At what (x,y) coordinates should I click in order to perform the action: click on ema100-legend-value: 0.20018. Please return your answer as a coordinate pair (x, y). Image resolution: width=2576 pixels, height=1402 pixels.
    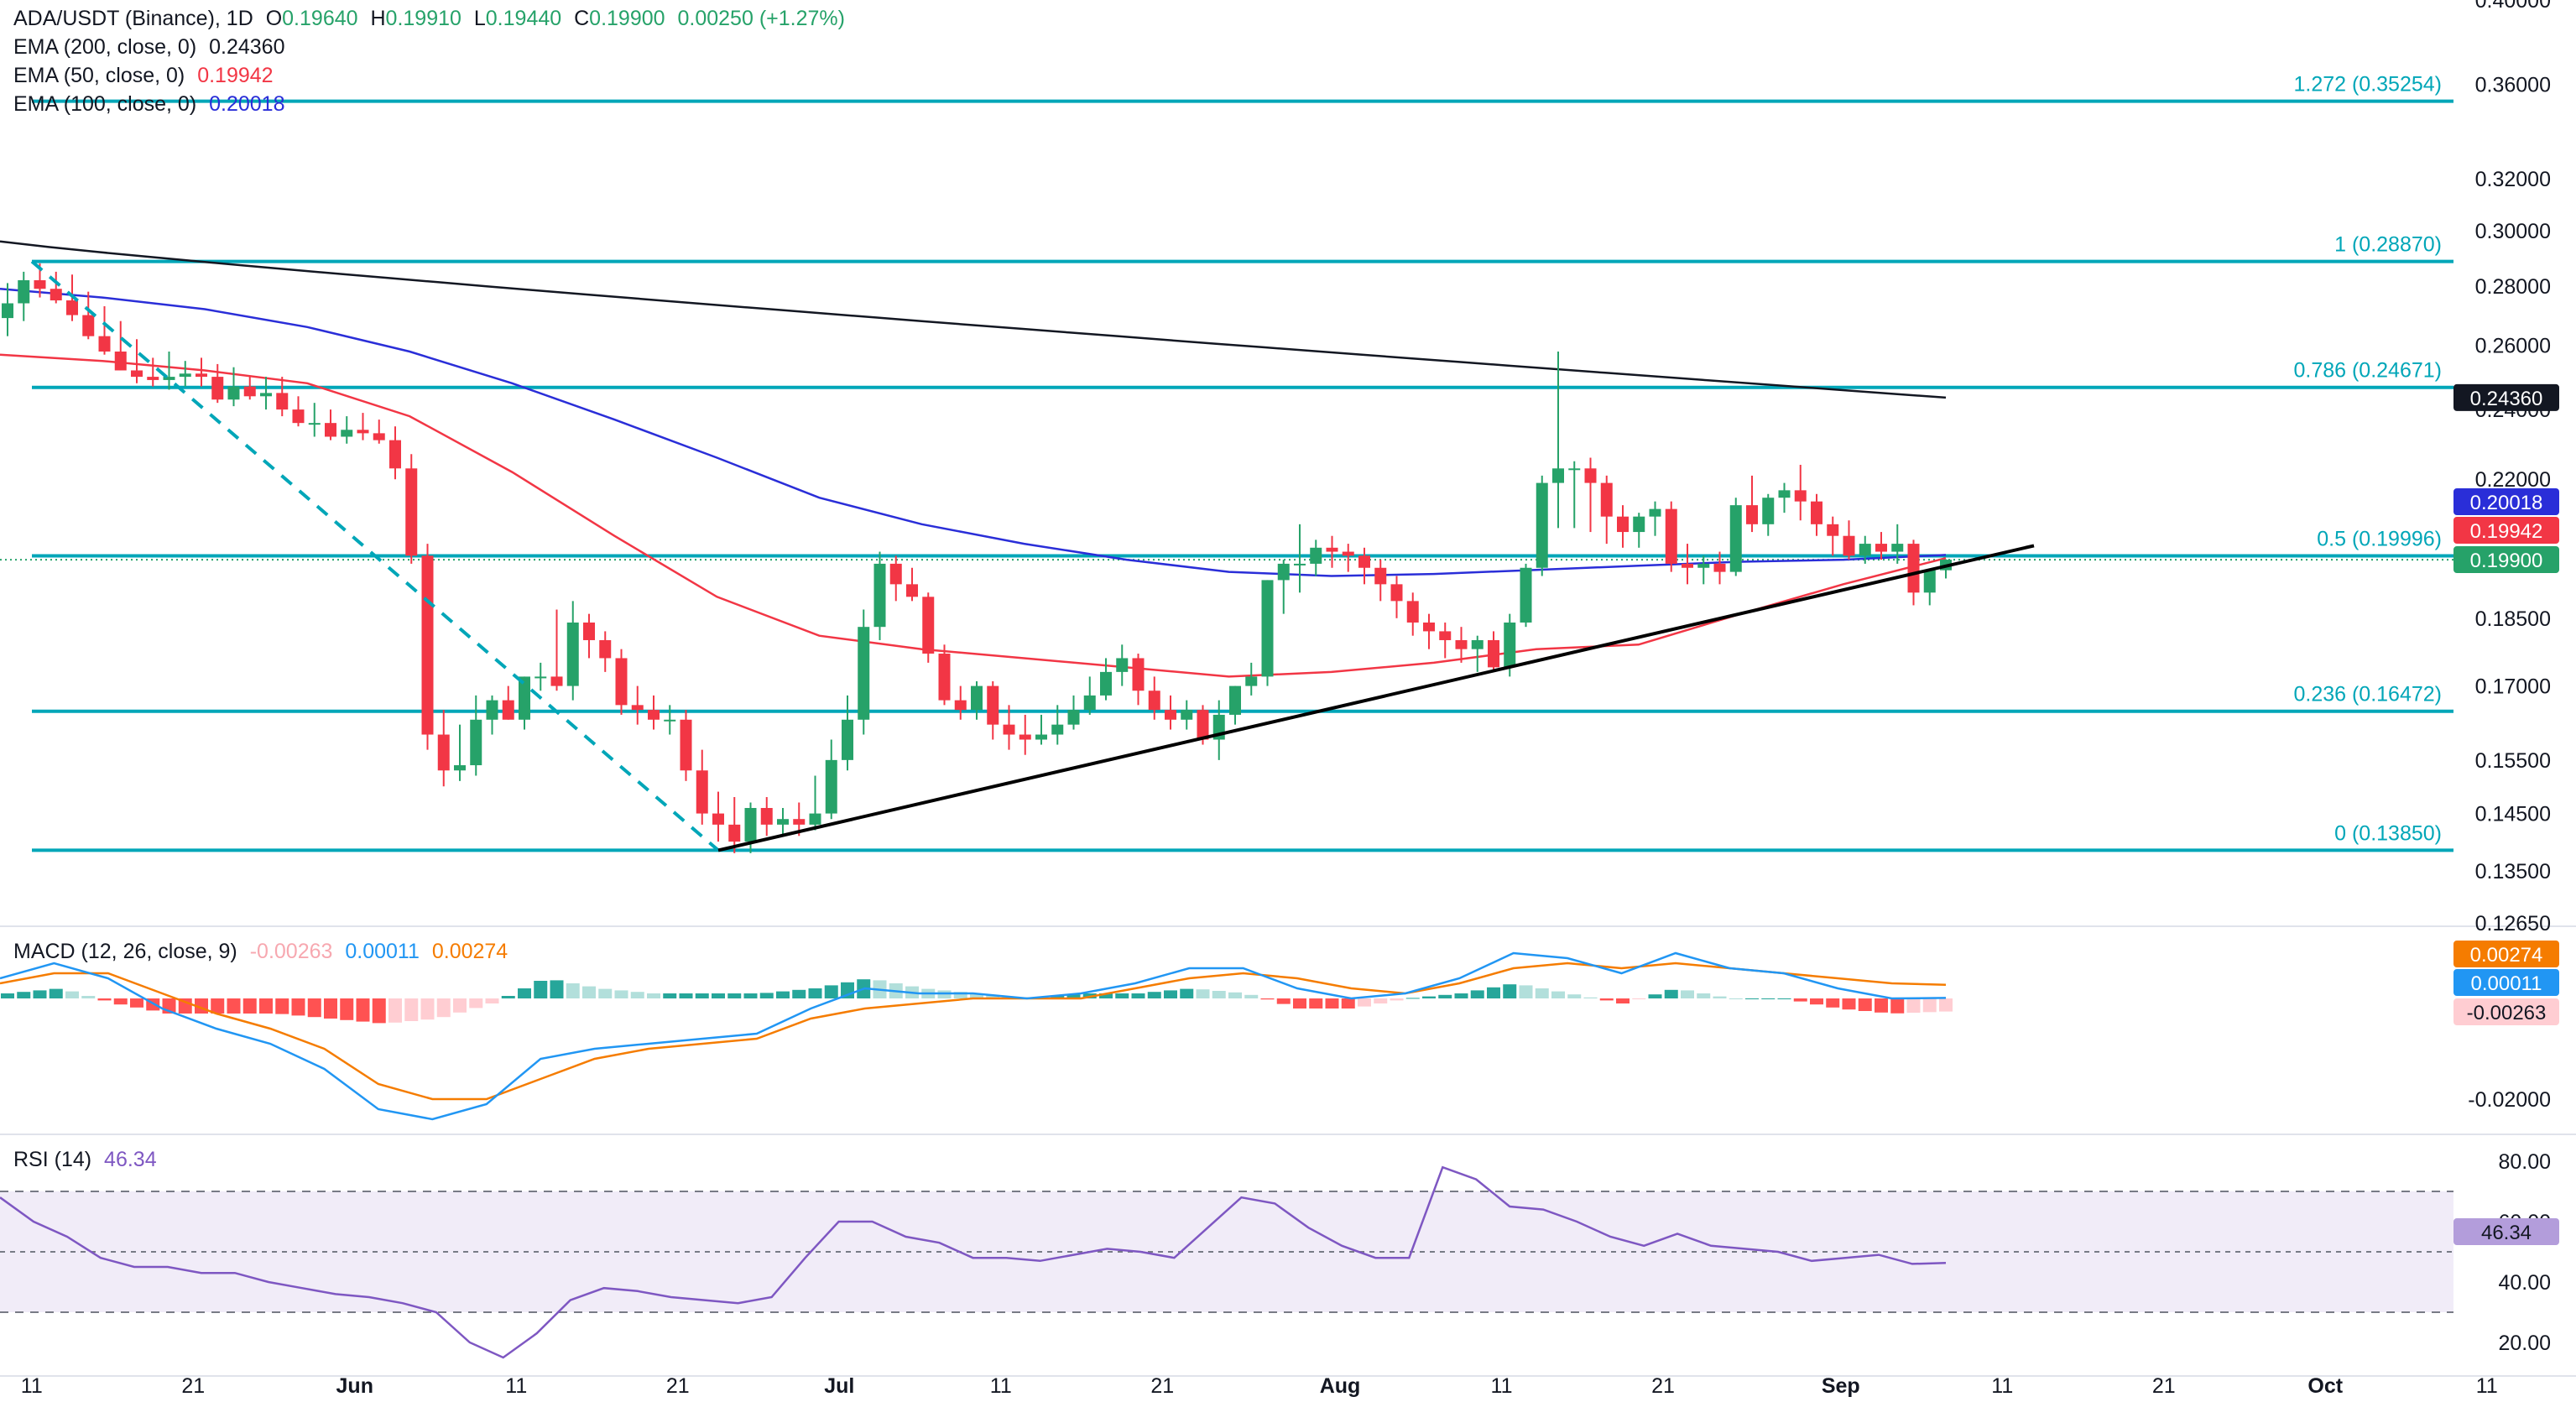
    Looking at the image, I should click on (247, 104).